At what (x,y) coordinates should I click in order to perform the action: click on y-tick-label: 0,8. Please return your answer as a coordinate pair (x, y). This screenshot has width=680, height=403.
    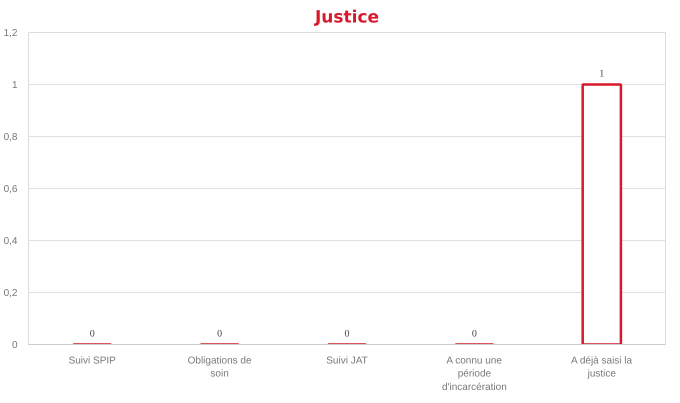
    Looking at the image, I should click on (11, 137).